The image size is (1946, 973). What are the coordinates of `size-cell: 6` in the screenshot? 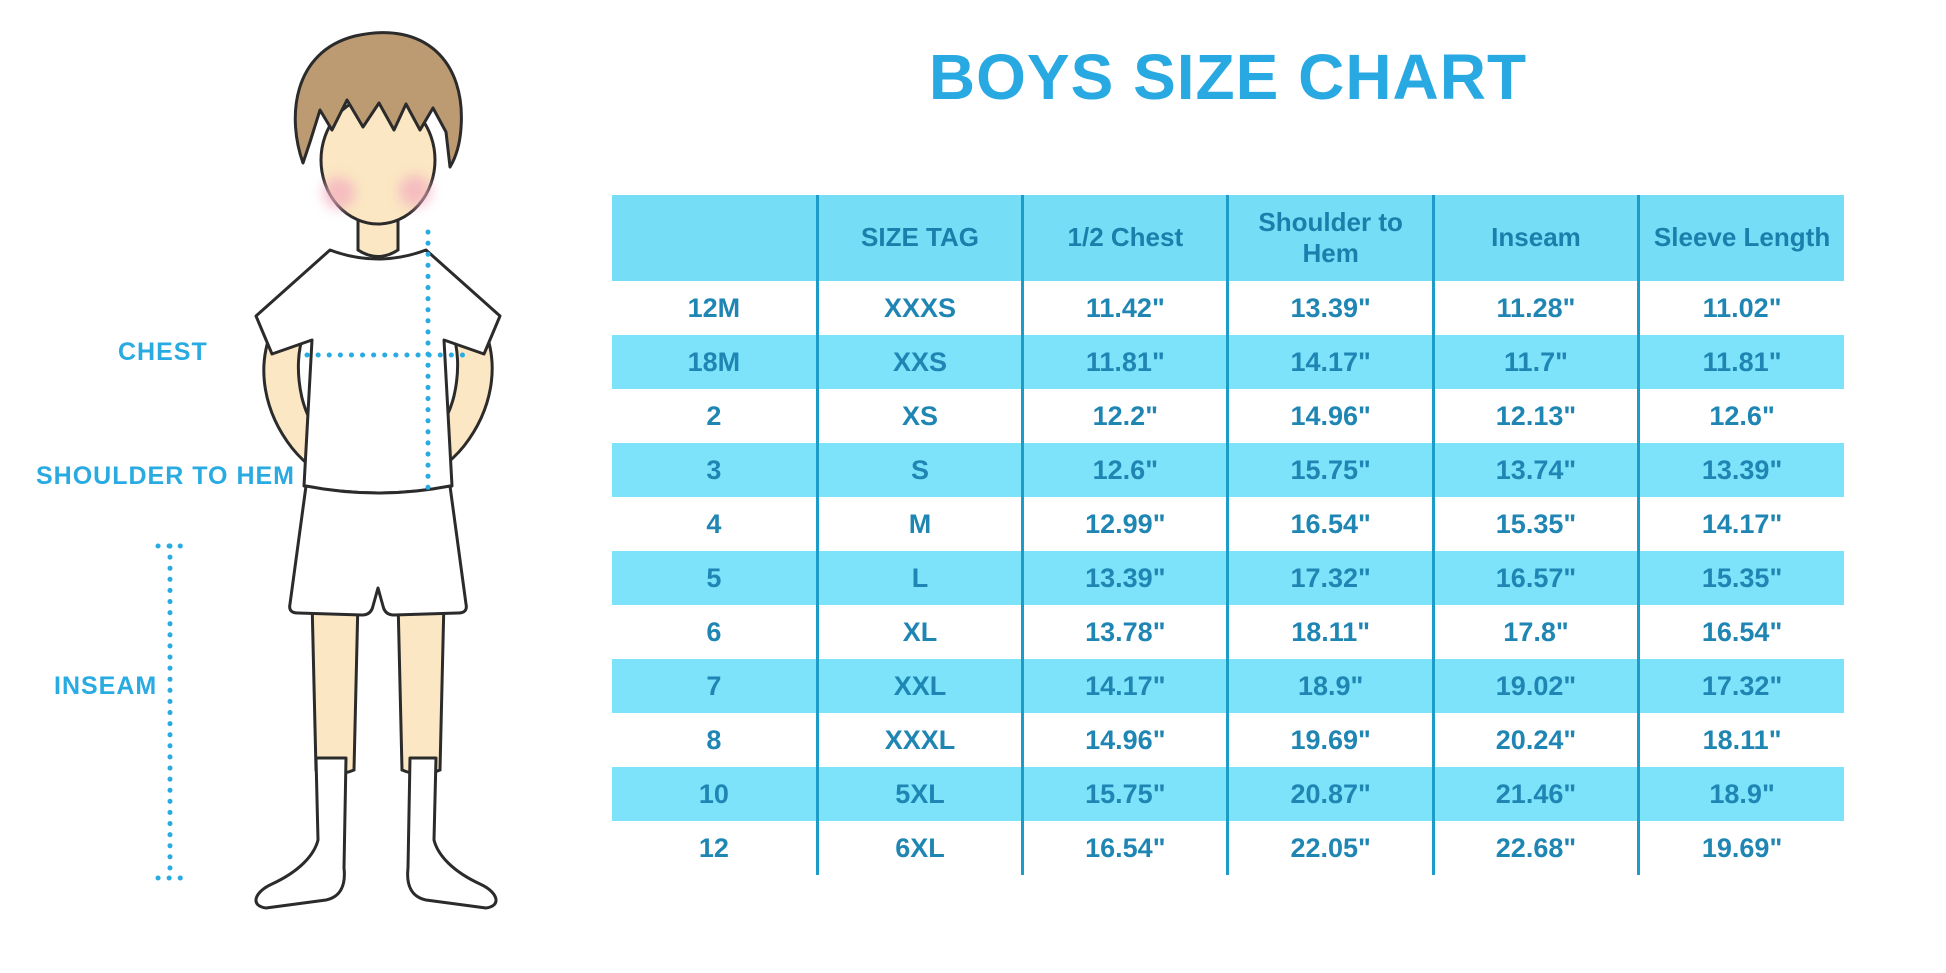 It's located at (715, 632).